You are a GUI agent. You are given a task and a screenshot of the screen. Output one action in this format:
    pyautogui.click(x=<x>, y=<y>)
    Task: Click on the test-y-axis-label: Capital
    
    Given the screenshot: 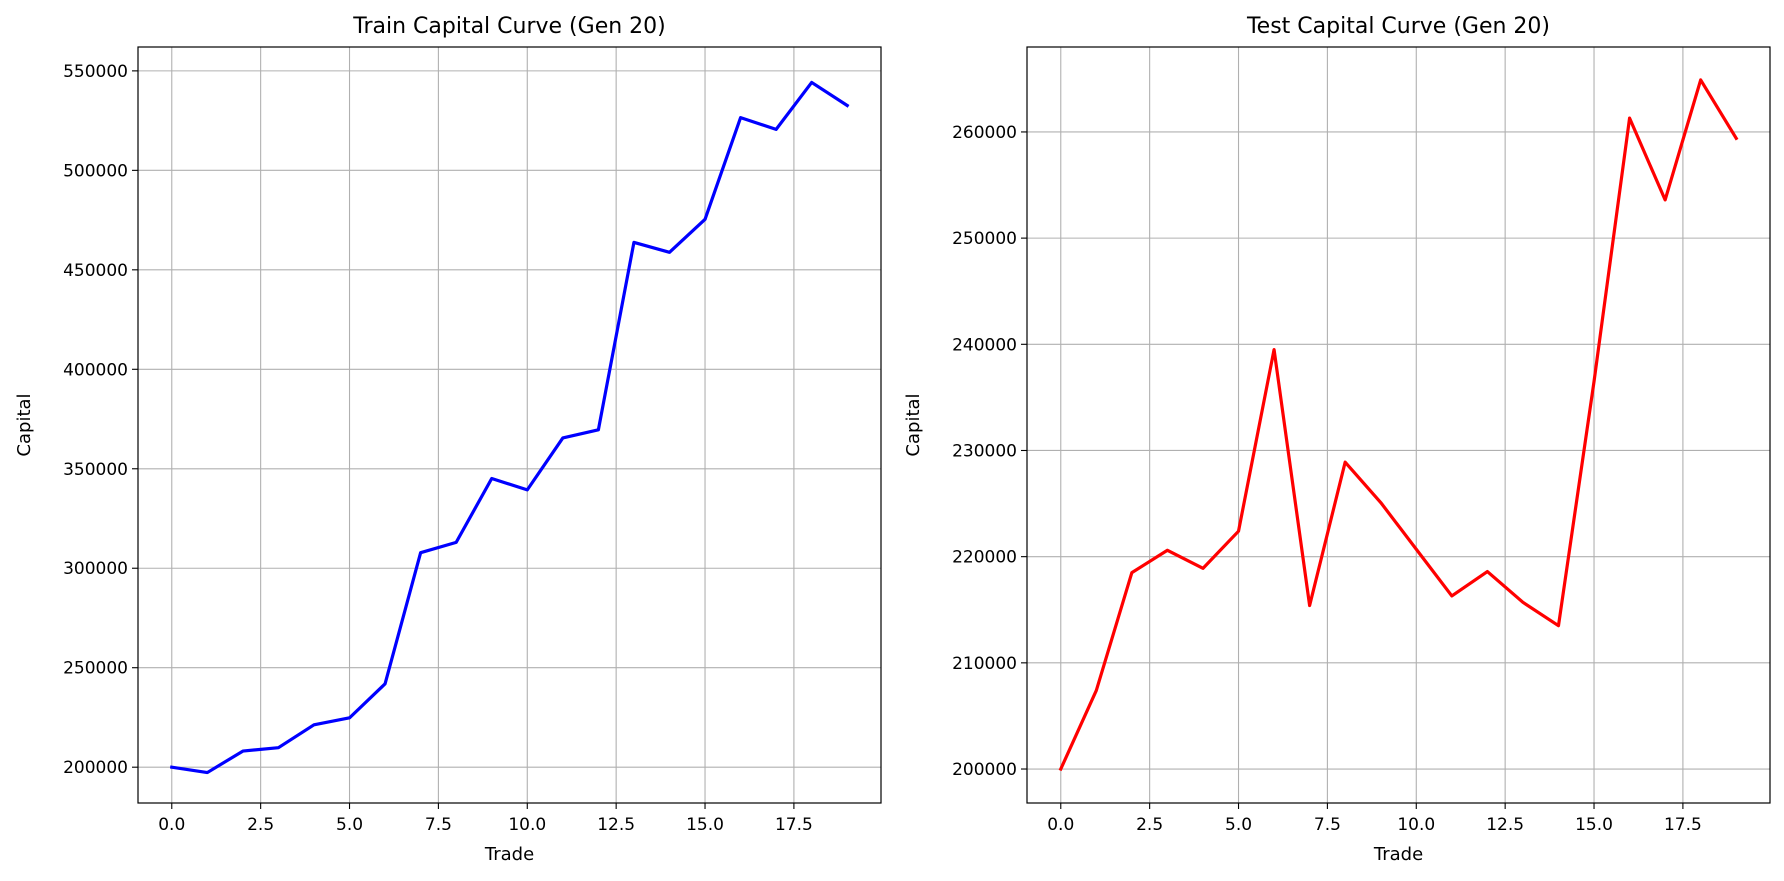 What is the action you would take?
    pyautogui.click(x=913, y=424)
    